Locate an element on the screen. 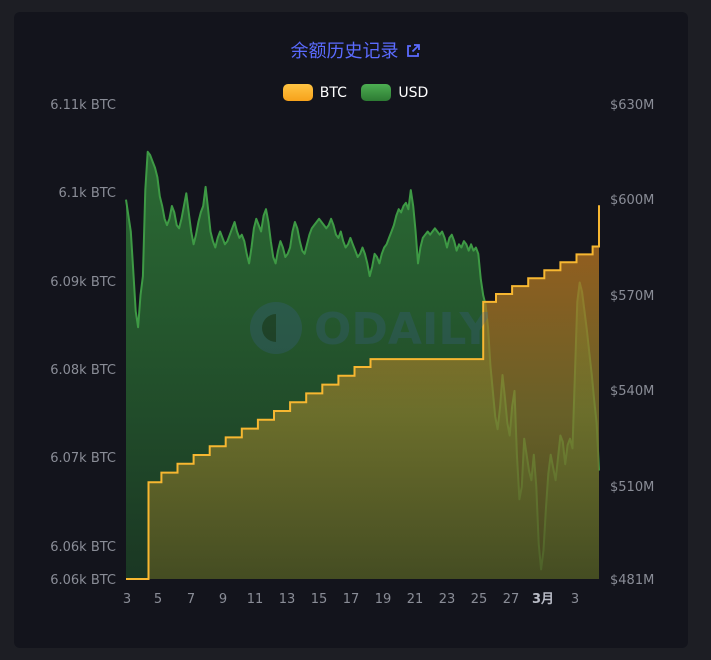 The image size is (711, 660). chart-title: 余额历史记录 is located at coordinates (344, 51).